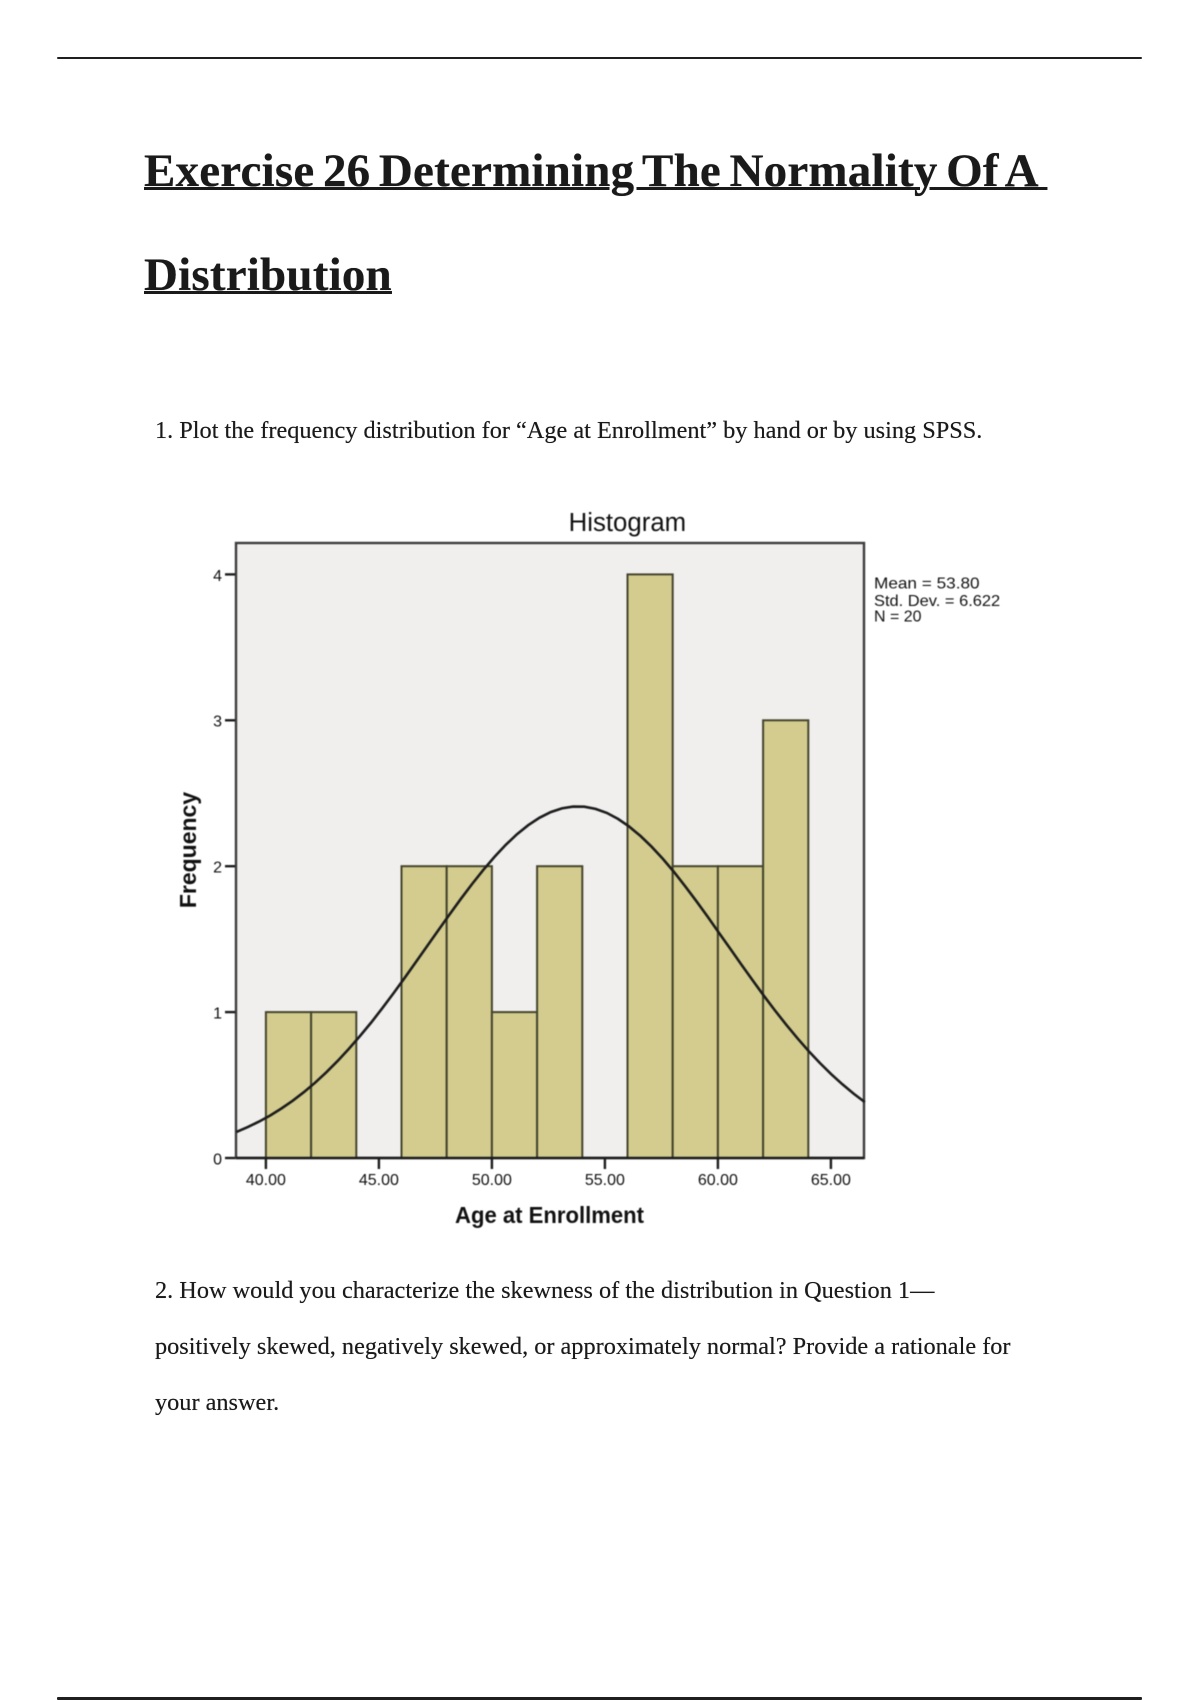 This screenshot has width=1200, height=1700. What do you see at coordinates (217, 1014) in the screenshot?
I see `svg-text: 1` at bounding box center [217, 1014].